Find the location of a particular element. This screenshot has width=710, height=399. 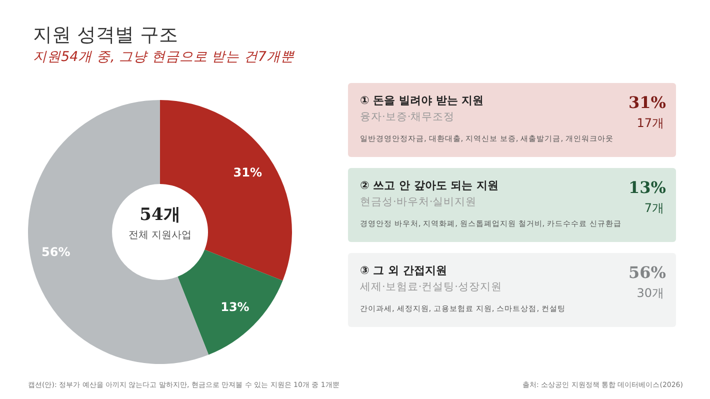

donut-slice is located at coordinates (230, 302).